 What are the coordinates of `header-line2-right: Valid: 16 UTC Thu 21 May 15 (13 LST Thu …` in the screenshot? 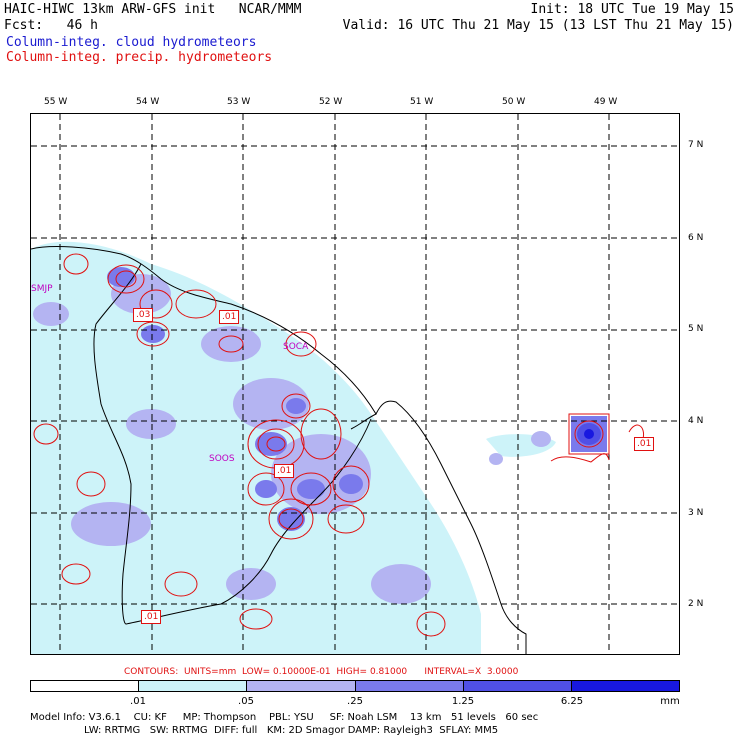 It's located at (538, 25).